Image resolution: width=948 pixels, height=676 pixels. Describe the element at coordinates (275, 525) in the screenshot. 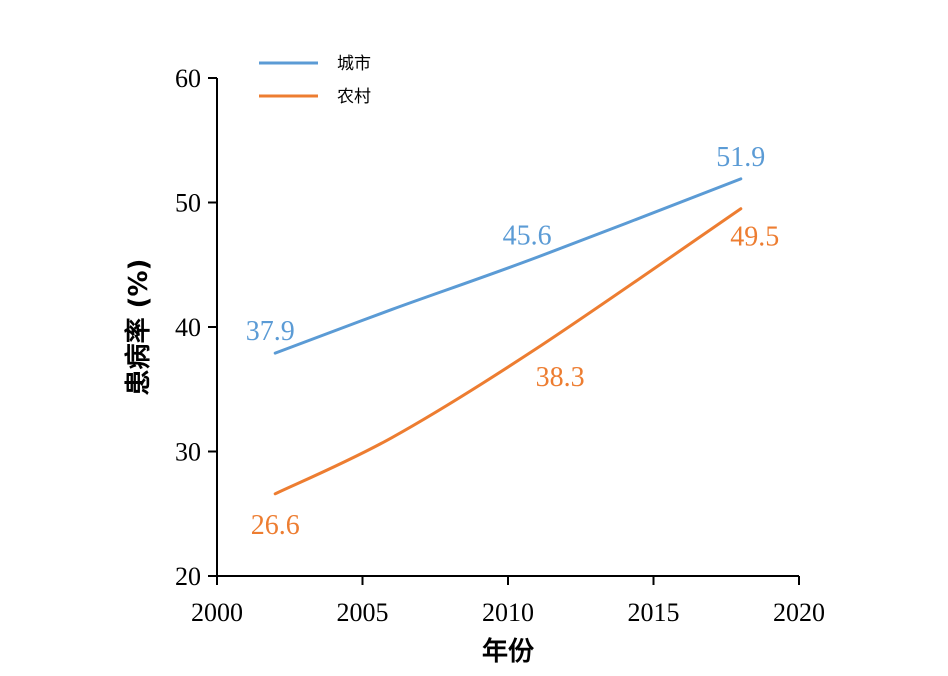

I see `data-label: 26.6` at that location.